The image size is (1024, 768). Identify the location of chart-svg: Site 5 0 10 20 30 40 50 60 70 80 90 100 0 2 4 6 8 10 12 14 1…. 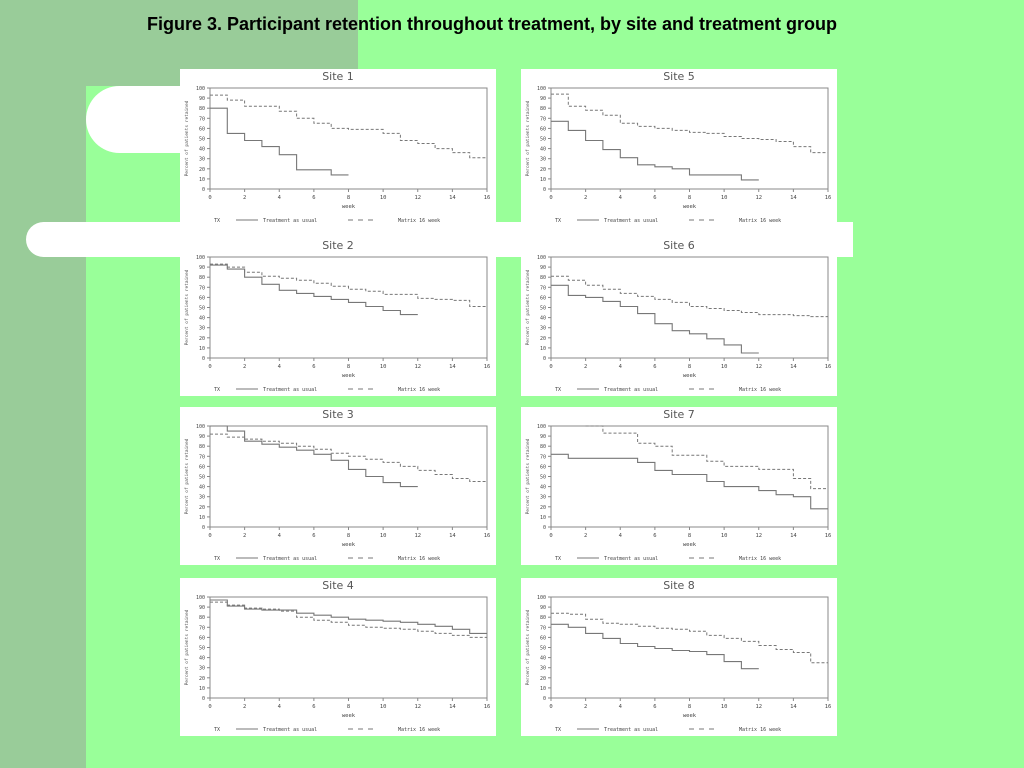
(678, 147).